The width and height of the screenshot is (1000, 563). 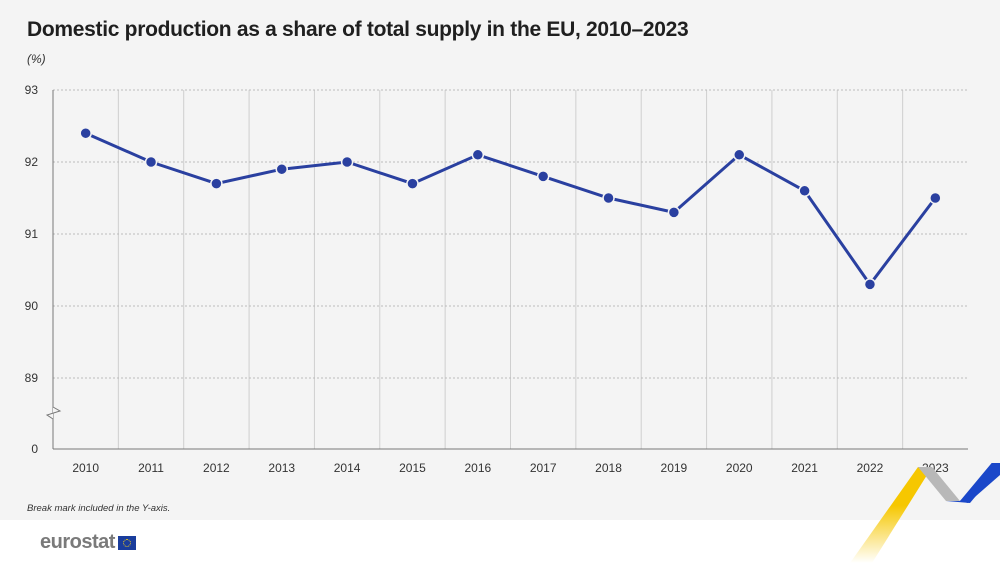 What do you see at coordinates (99, 508) in the screenshot?
I see `footnote: Break mark included in the Y-axis.` at bounding box center [99, 508].